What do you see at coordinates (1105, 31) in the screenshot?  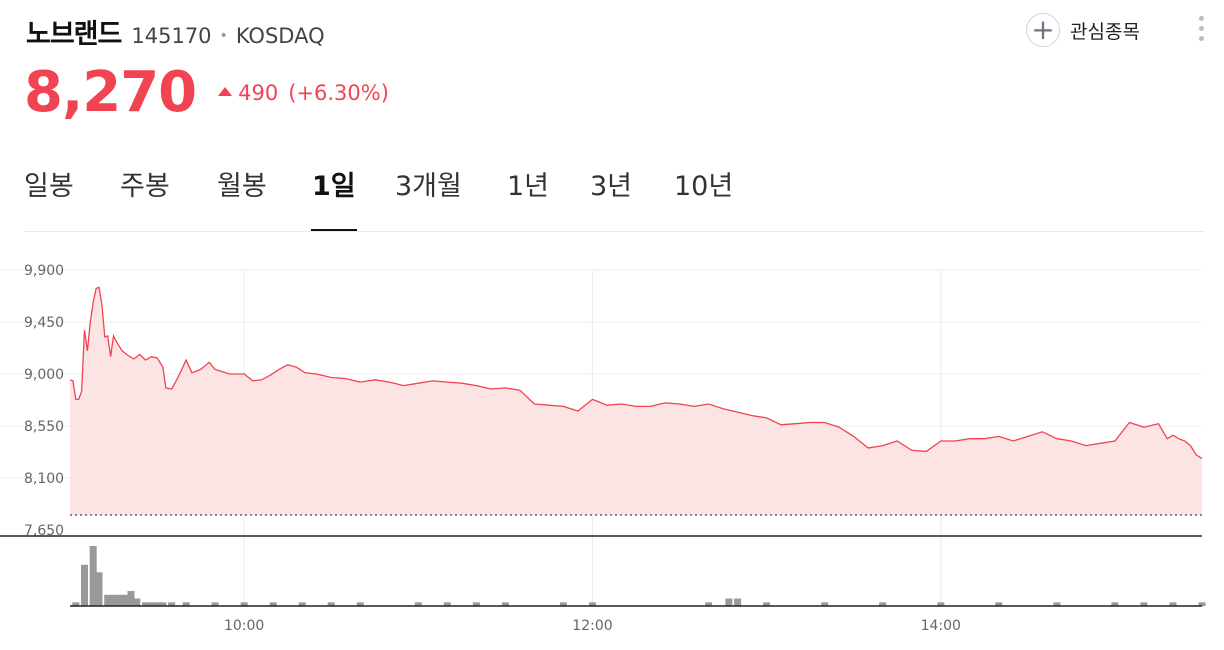 I see `watchlist-label: 관심종목` at bounding box center [1105, 31].